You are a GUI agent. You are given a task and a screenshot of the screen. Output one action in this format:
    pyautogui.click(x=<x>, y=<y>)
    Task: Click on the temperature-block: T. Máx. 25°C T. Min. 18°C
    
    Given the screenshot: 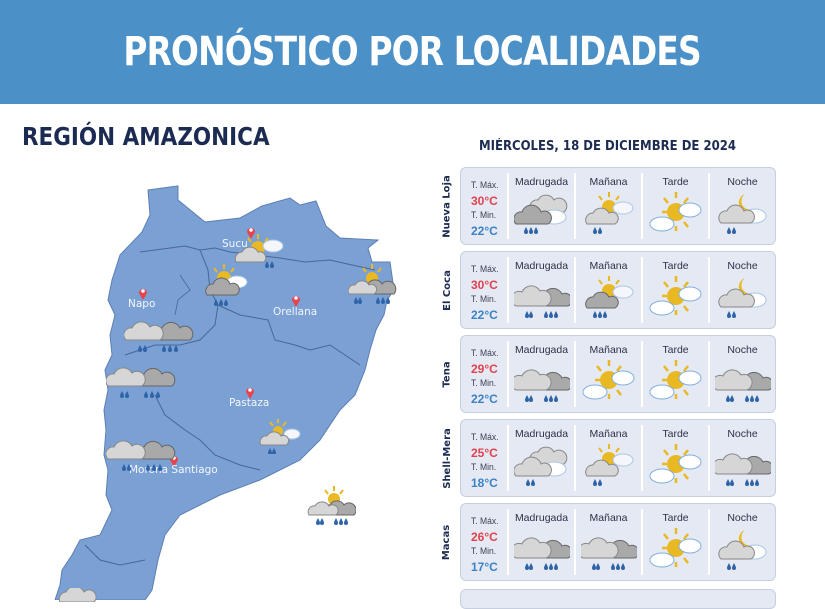 What is the action you would take?
    pyautogui.click(x=485, y=458)
    